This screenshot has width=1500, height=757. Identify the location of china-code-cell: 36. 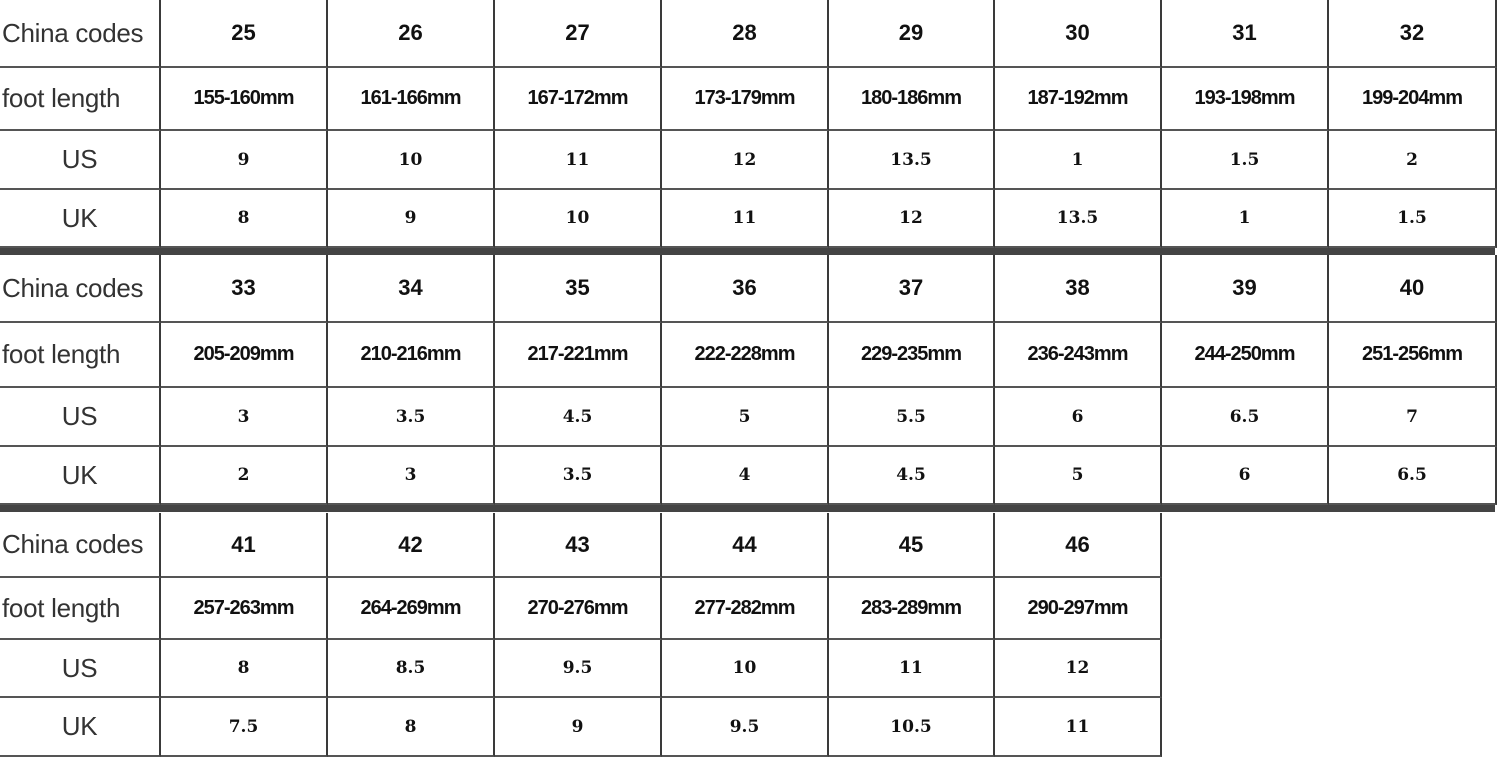
(745, 289).